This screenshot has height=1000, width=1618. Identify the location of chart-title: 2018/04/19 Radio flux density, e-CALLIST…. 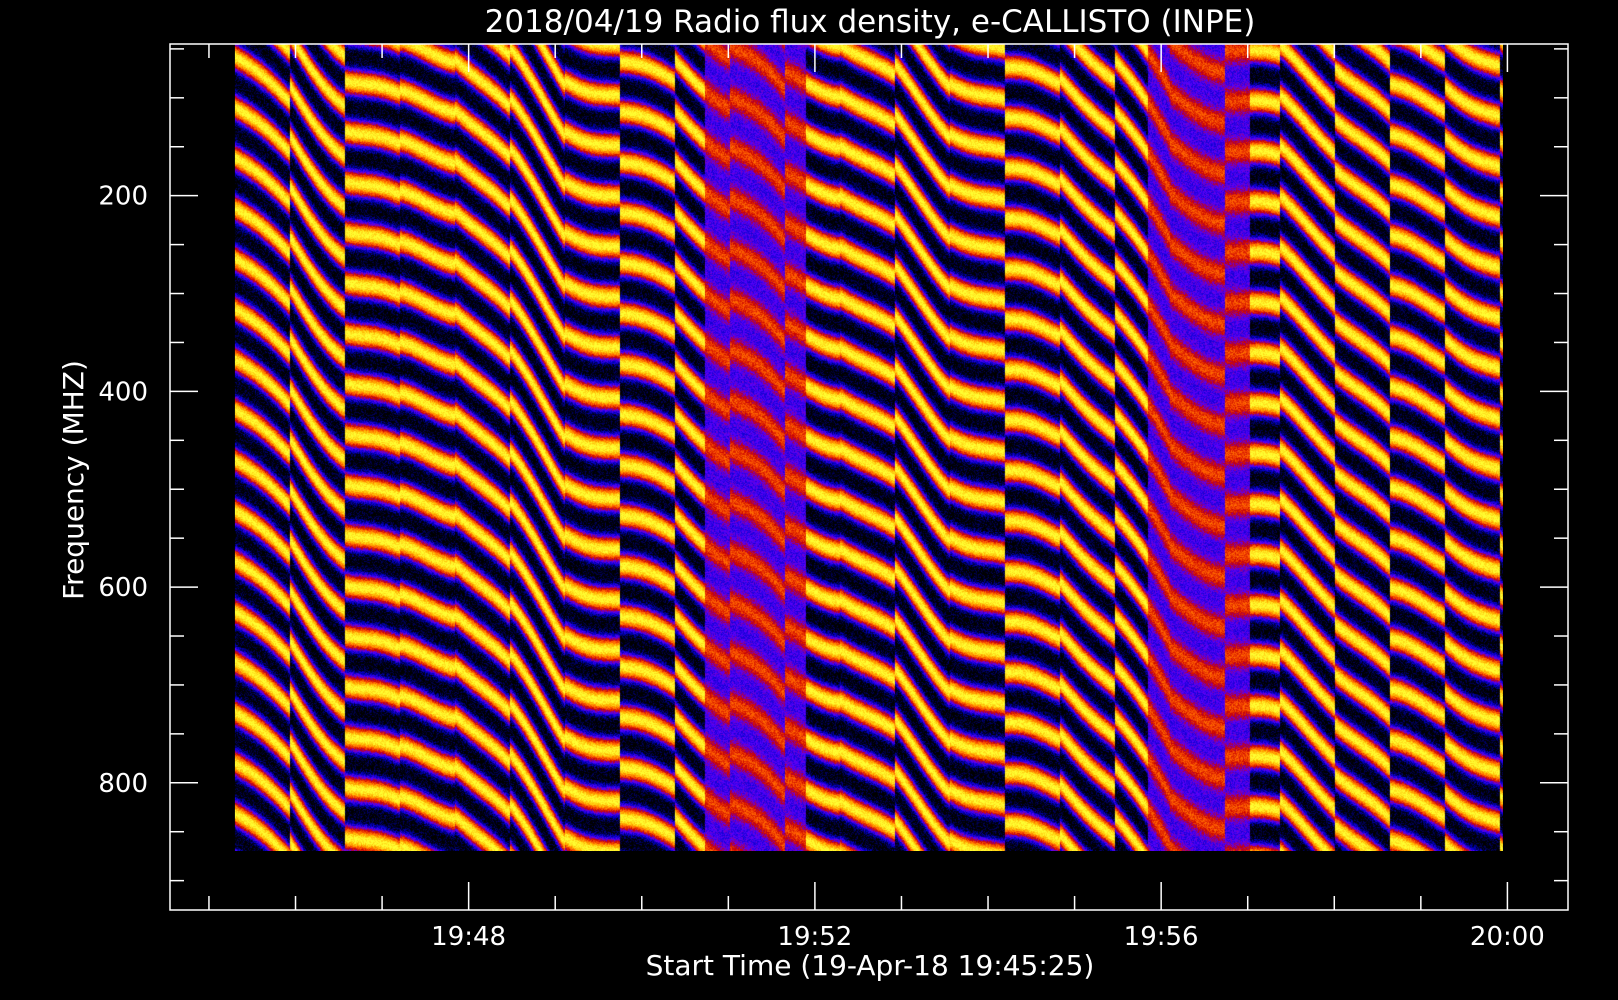
(870, 22).